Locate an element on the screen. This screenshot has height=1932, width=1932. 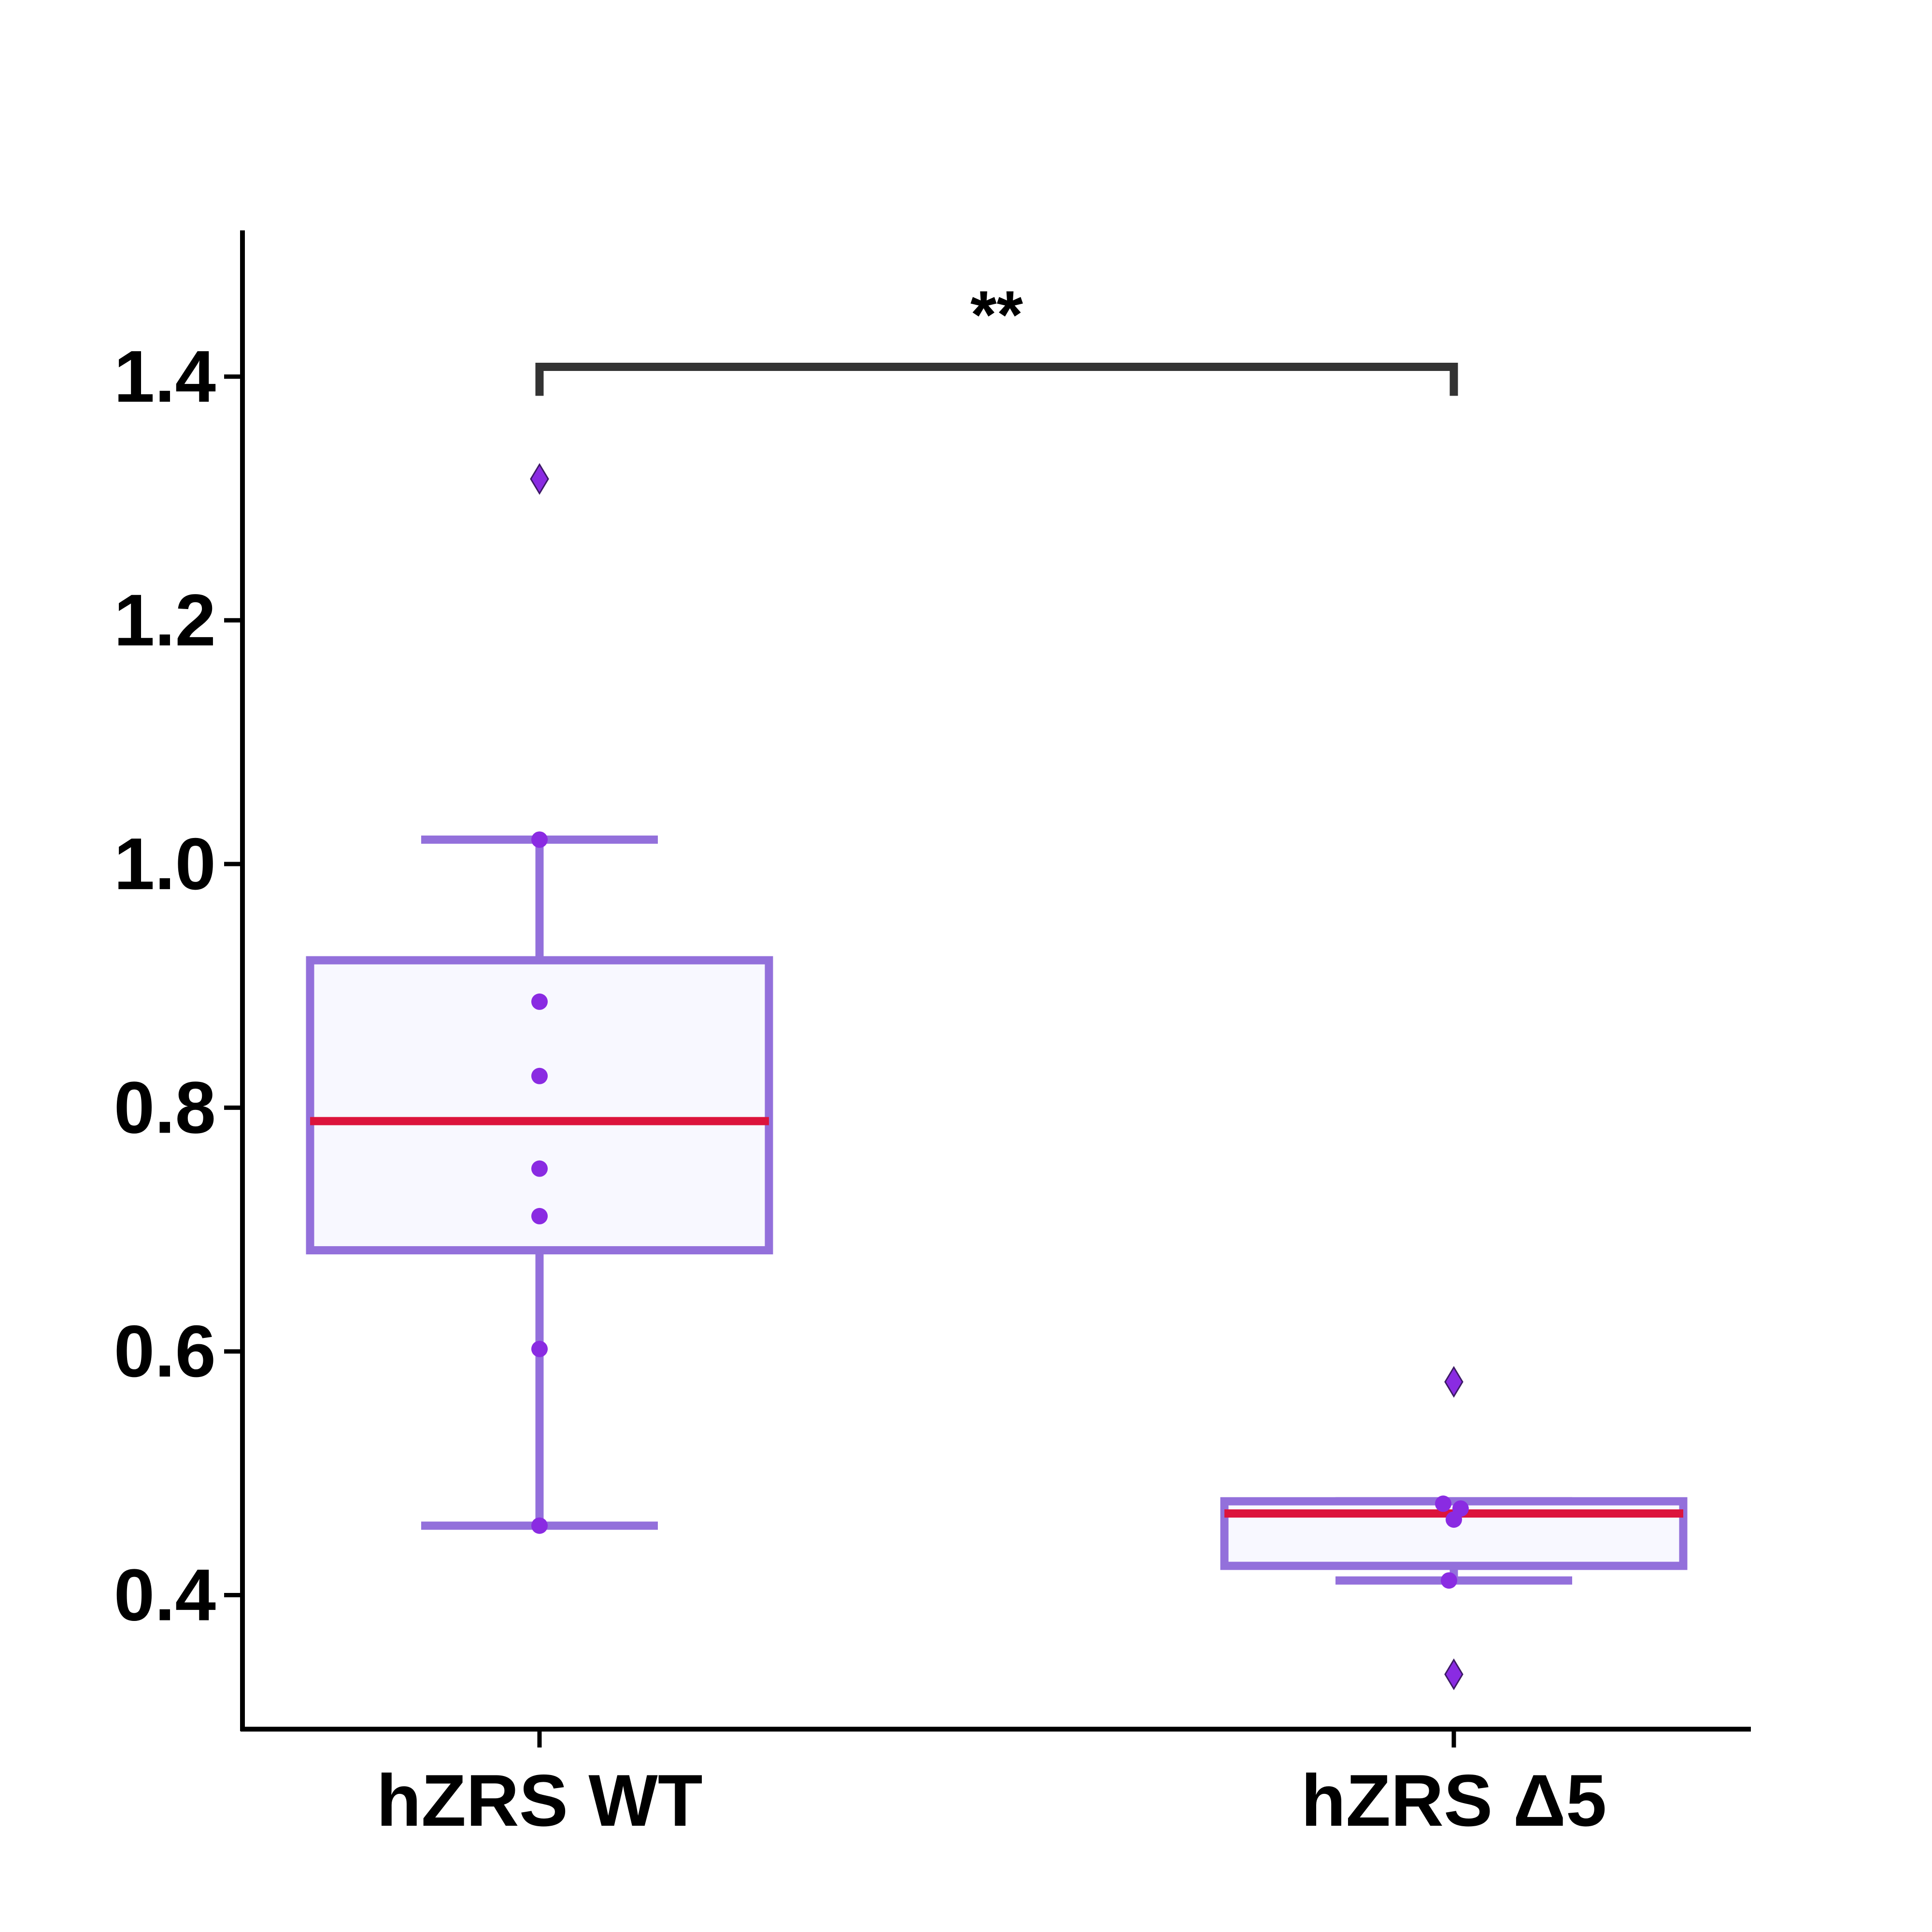
y-tick-label: 0.8 is located at coordinates (165, 1107).